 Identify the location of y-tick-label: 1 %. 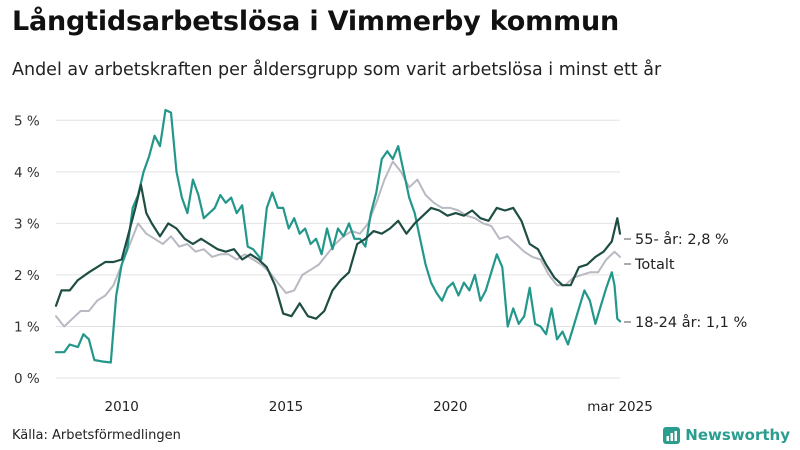
(27, 327).